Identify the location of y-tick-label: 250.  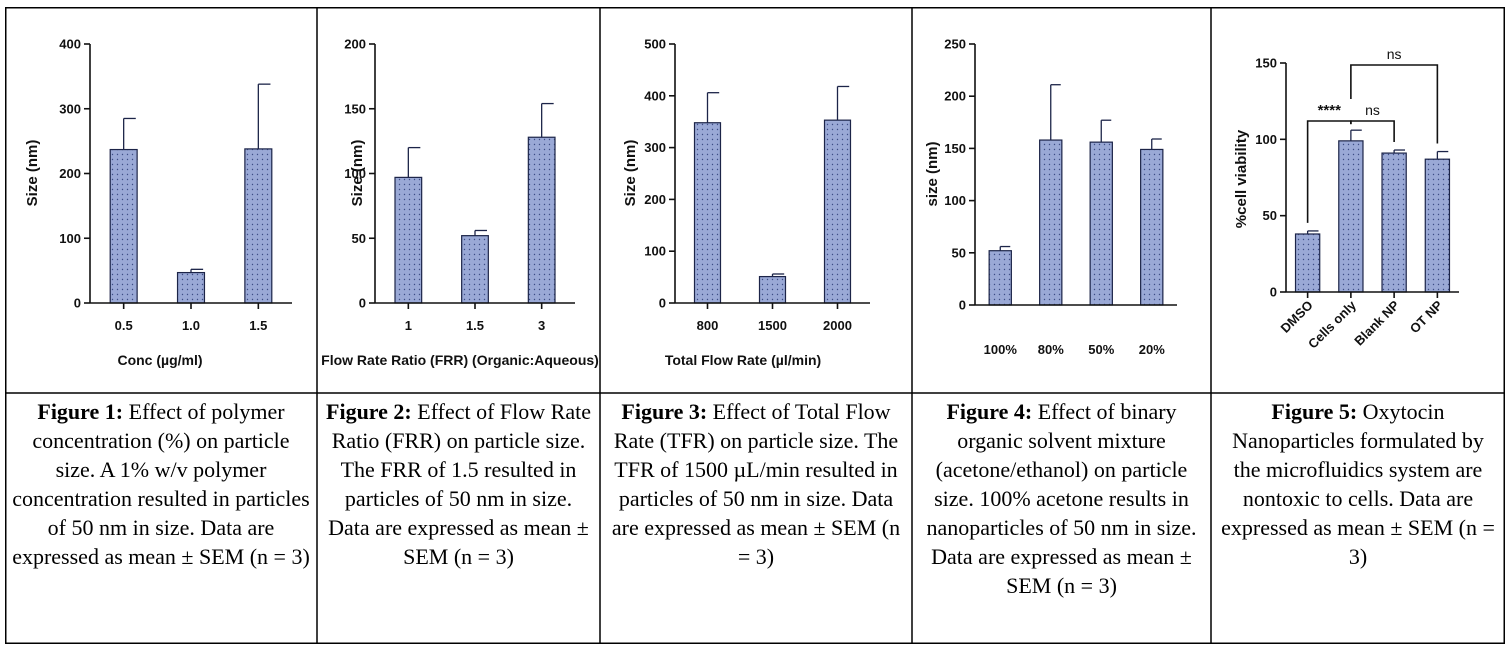
(955, 44).